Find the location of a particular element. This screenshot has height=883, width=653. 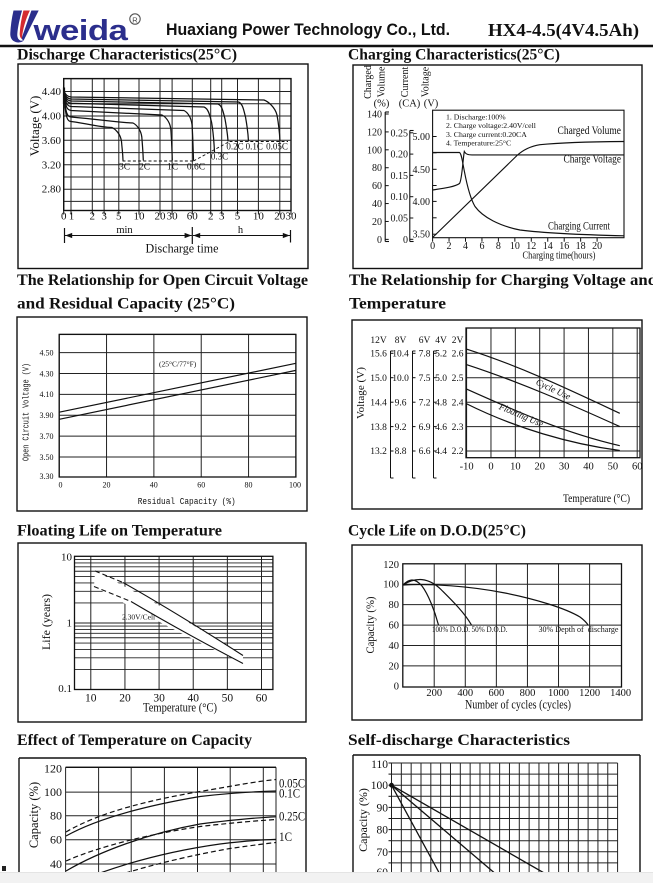

svg-text: 0.05 is located at coordinates (400, 219).